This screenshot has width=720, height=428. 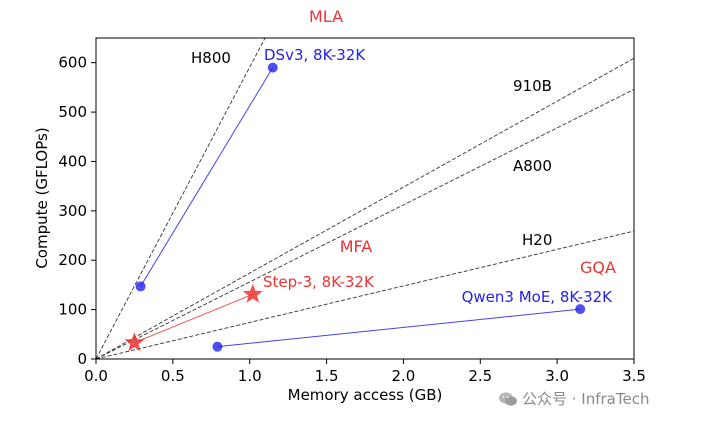 I want to click on roofline-label: 910B, so click(x=532, y=86).